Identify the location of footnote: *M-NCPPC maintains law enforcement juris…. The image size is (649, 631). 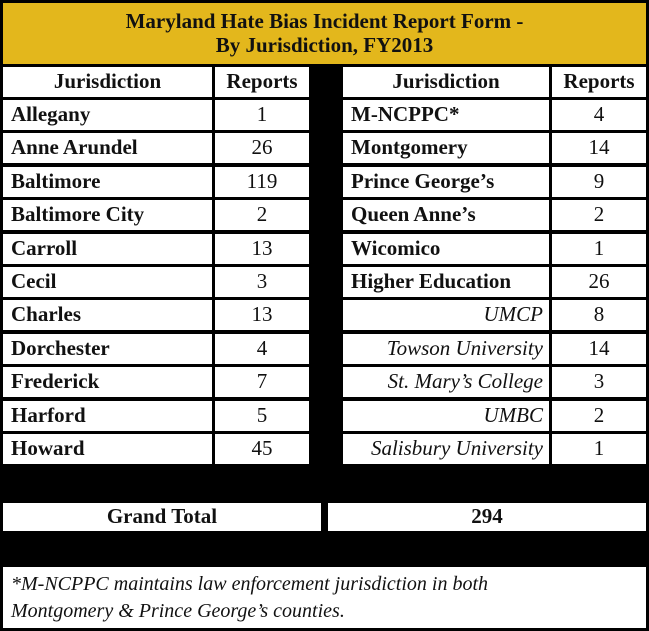
(324, 597).